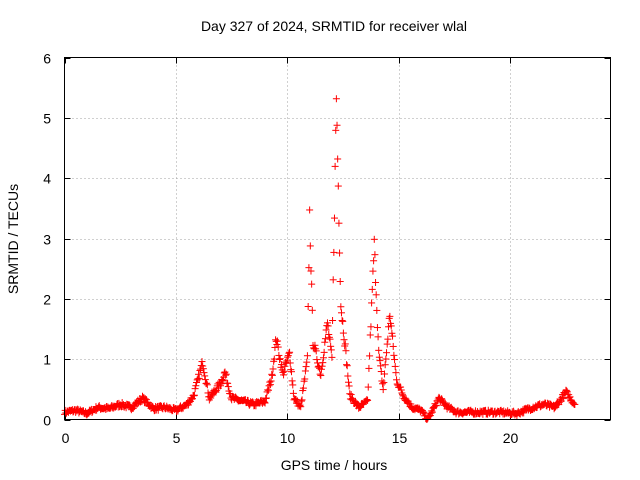 Image resolution: width=640 pixels, height=480 pixels. What do you see at coordinates (47, 360) in the screenshot?
I see `y-tick-label: 1` at bounding box center [47, 360].